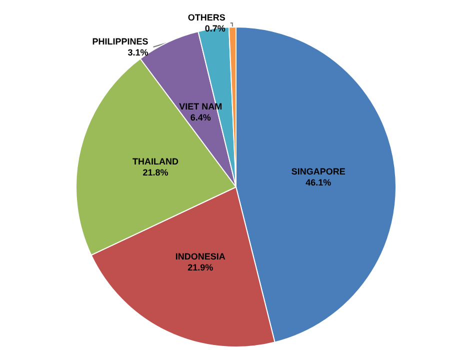 The height and width of the screenshot is (350, 471). I want to click on data-label: 21.8%, so click(155, 172).